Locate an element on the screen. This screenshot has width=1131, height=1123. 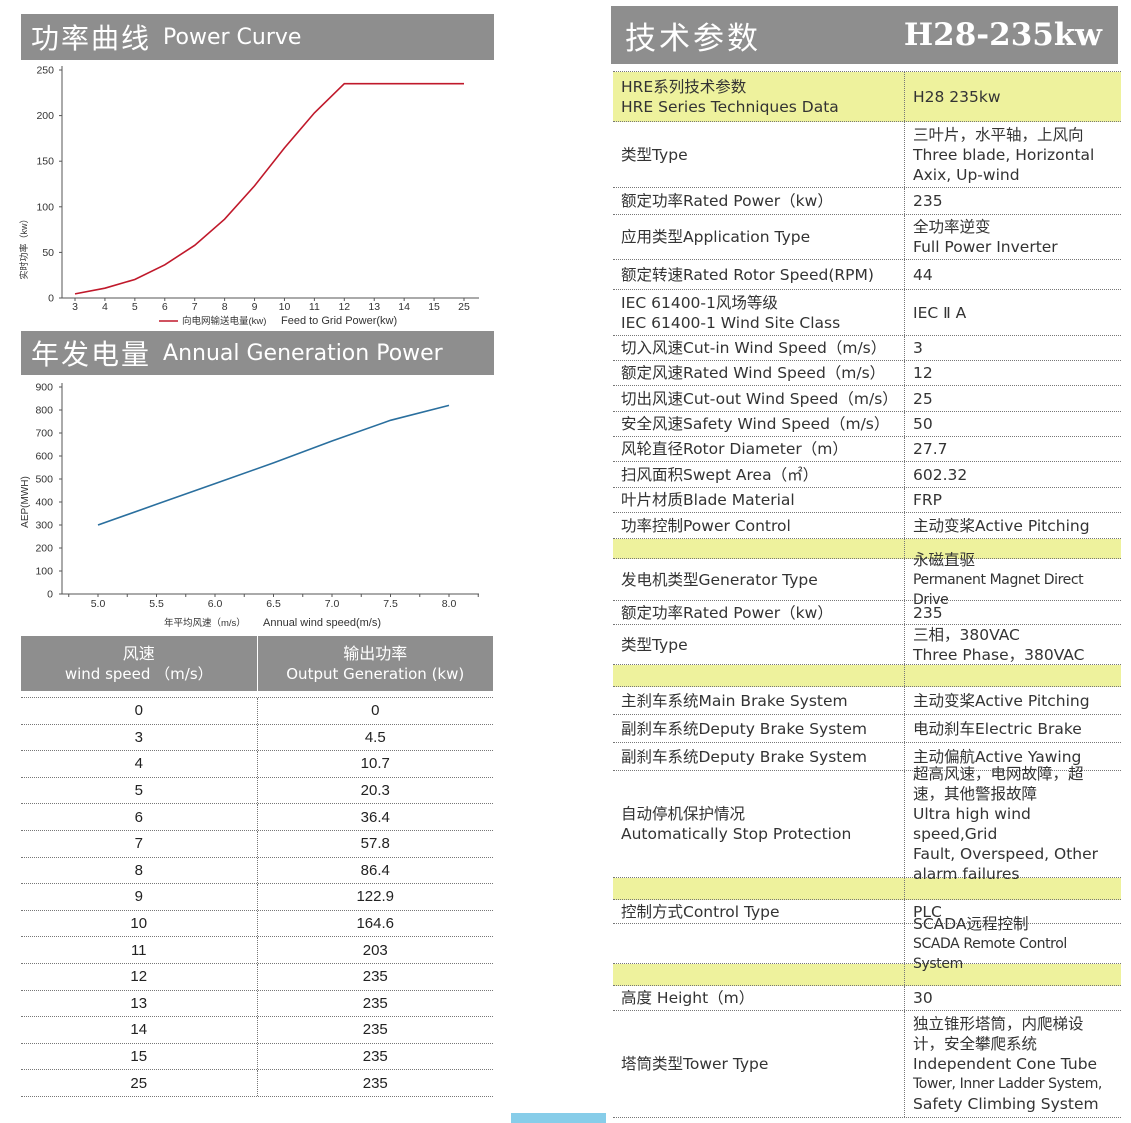
spec-value: 三相，380VAC Three Phase，380VAC is located at coordinates (1013, 644).